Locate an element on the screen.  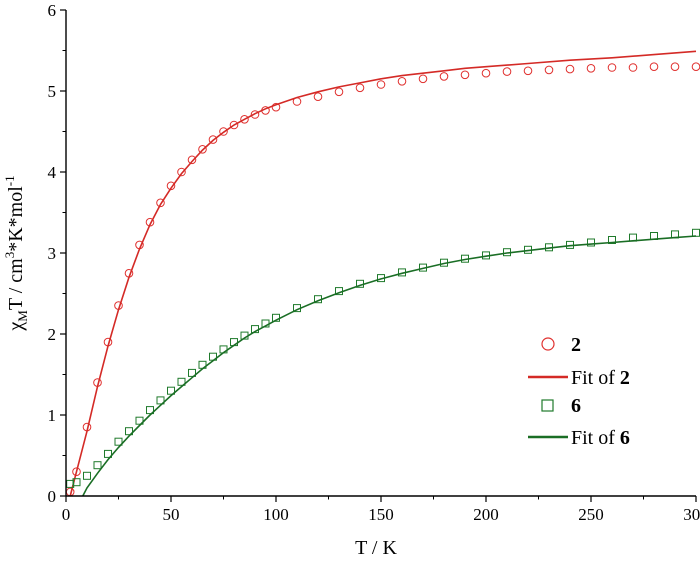
legend-item-2: 2 is located at coordinates (561, 345).